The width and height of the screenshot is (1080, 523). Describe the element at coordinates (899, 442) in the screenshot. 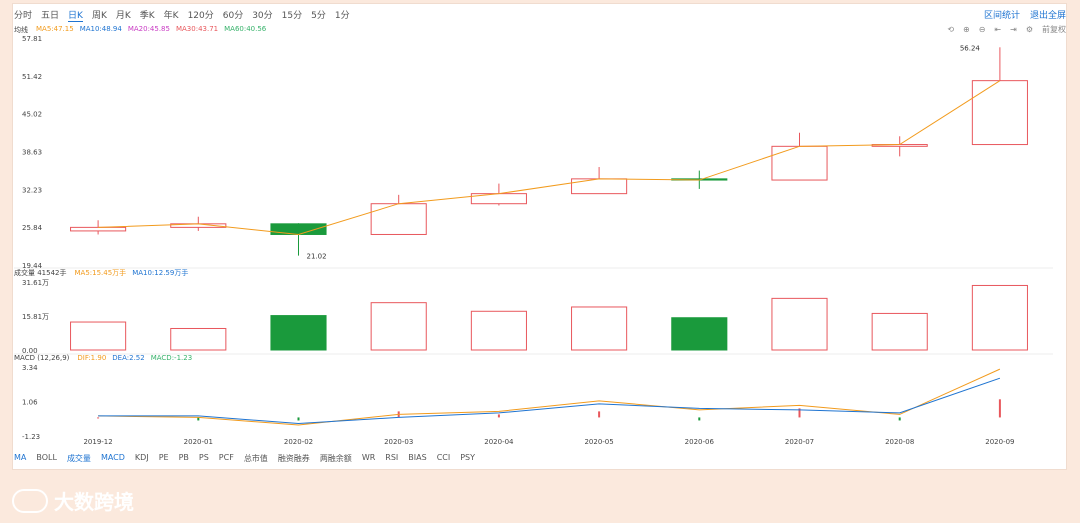

I see `x-tick-label: 2020-08` at that location.